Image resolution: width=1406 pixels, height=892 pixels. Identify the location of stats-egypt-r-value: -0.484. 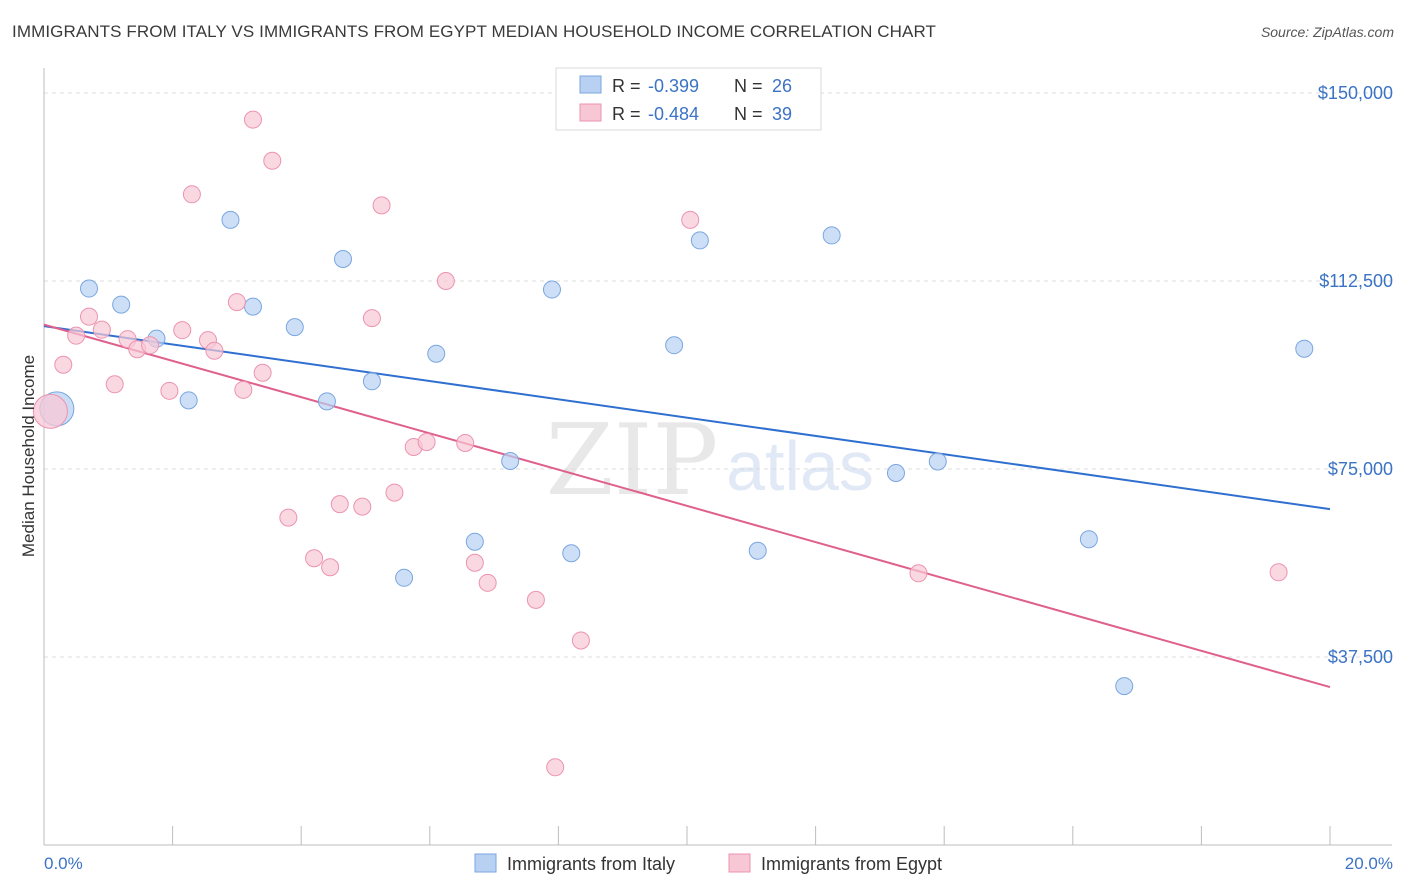
(673, 114).